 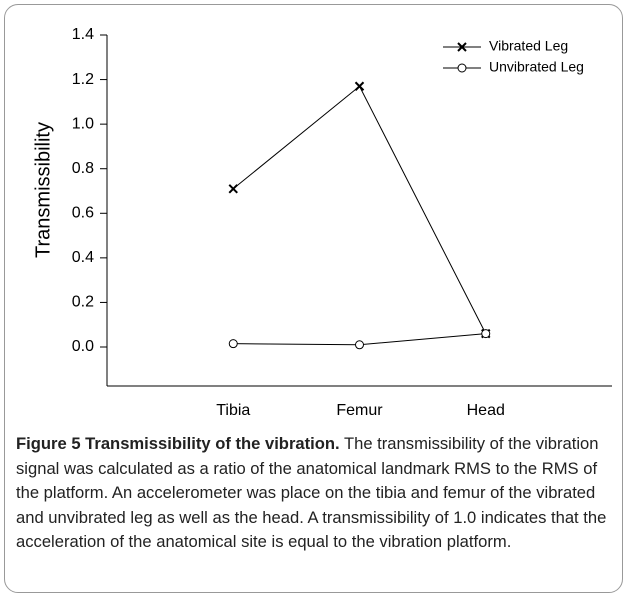 I want to click on y-tick-label: 0.0, so click(x=83, y=346).